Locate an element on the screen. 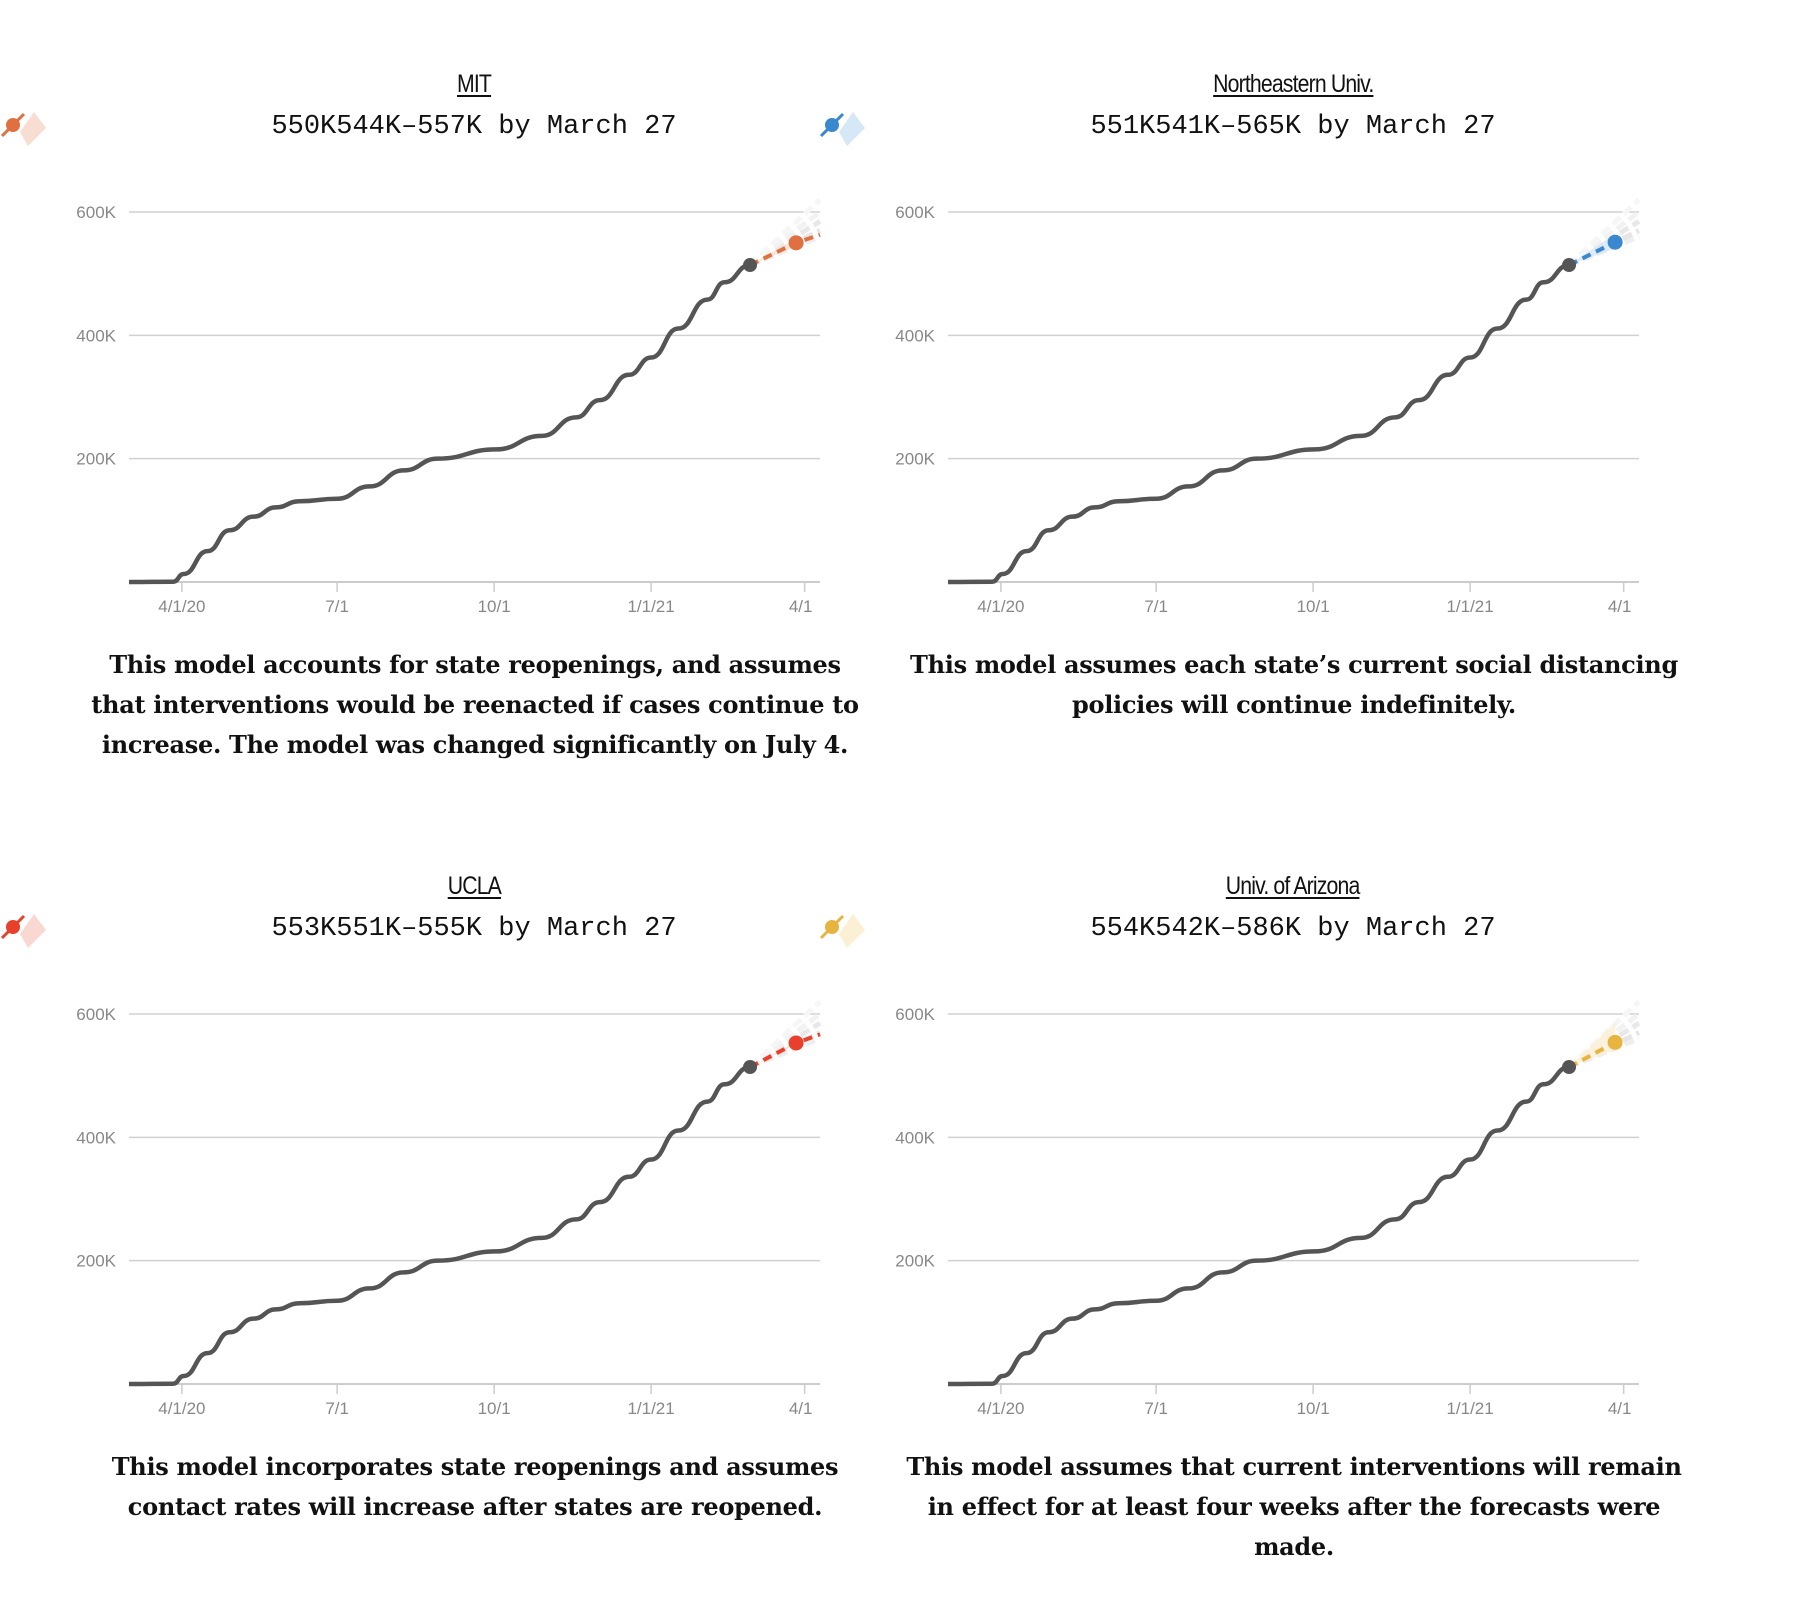 This screenshot has width=1808, height=1602. forecast-range: 551K–555K by March 27 is located at coordinates (506, 929).